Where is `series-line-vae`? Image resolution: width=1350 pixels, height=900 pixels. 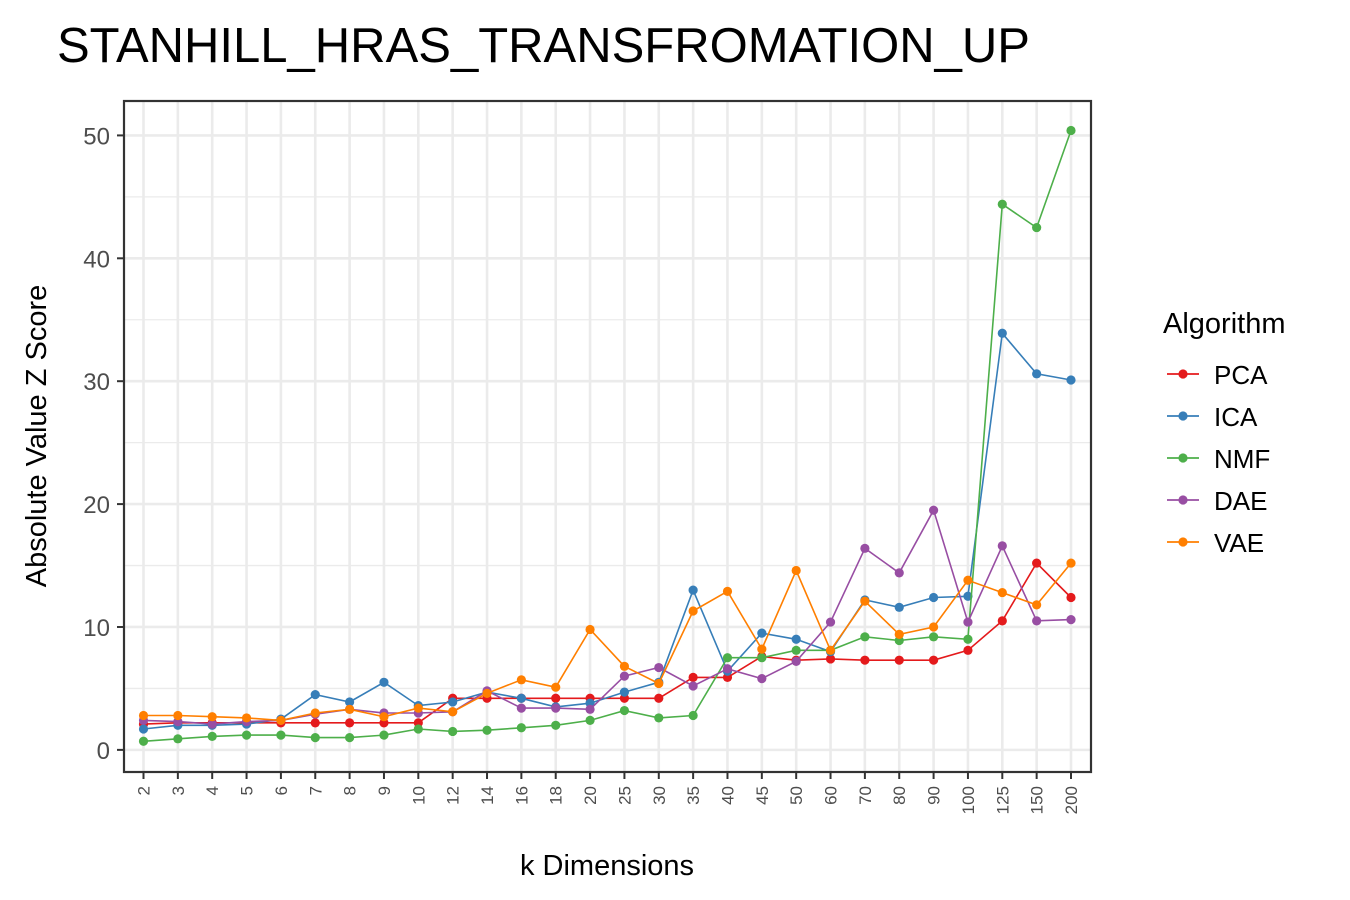 series-line-vae is located at coordinates (607, 642).